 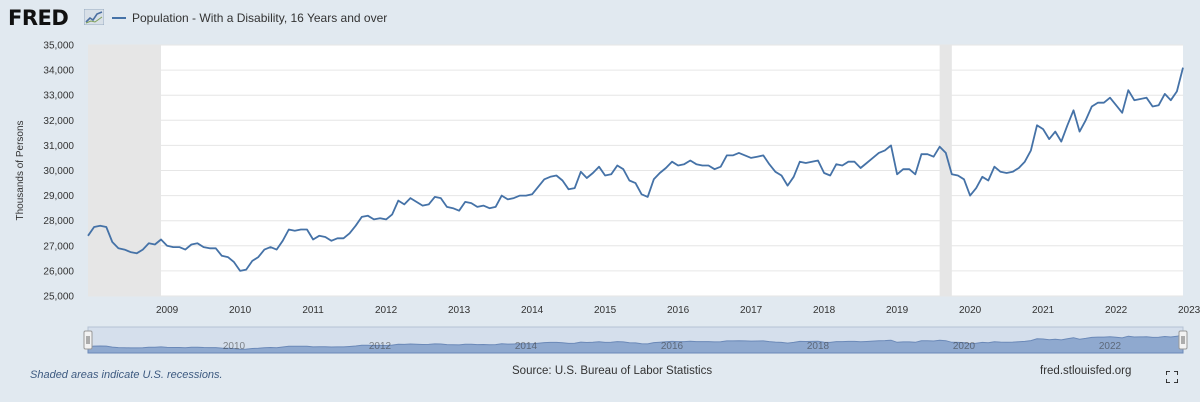 I want to click on x-tick-label: 2012, so click(x=386, y=310).